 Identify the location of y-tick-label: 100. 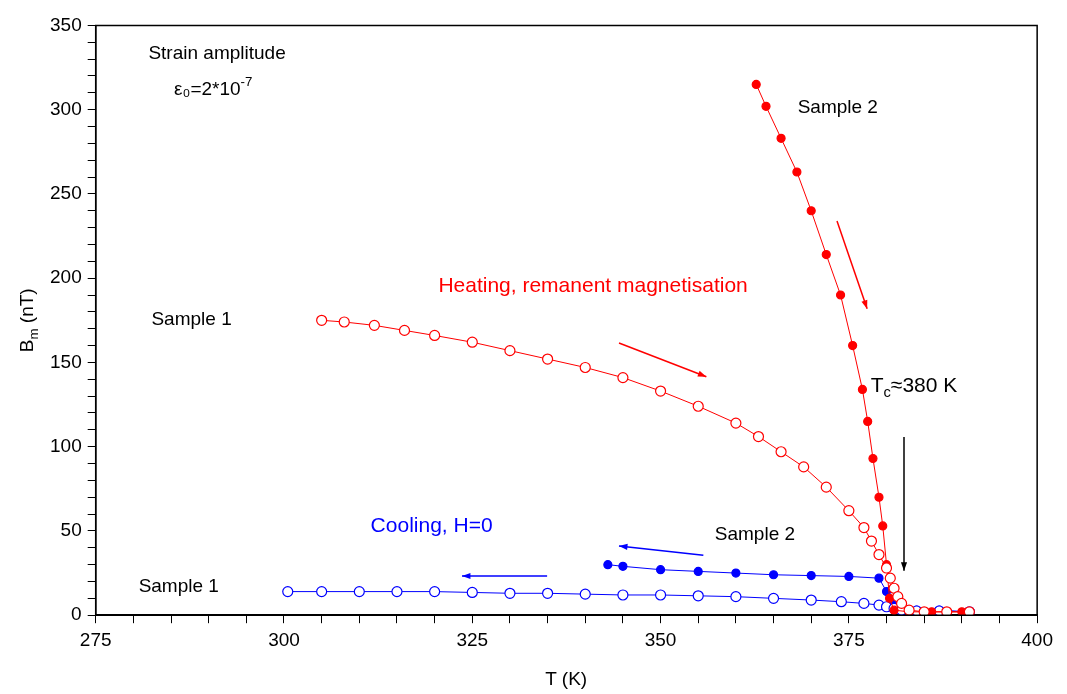
(66, 445).